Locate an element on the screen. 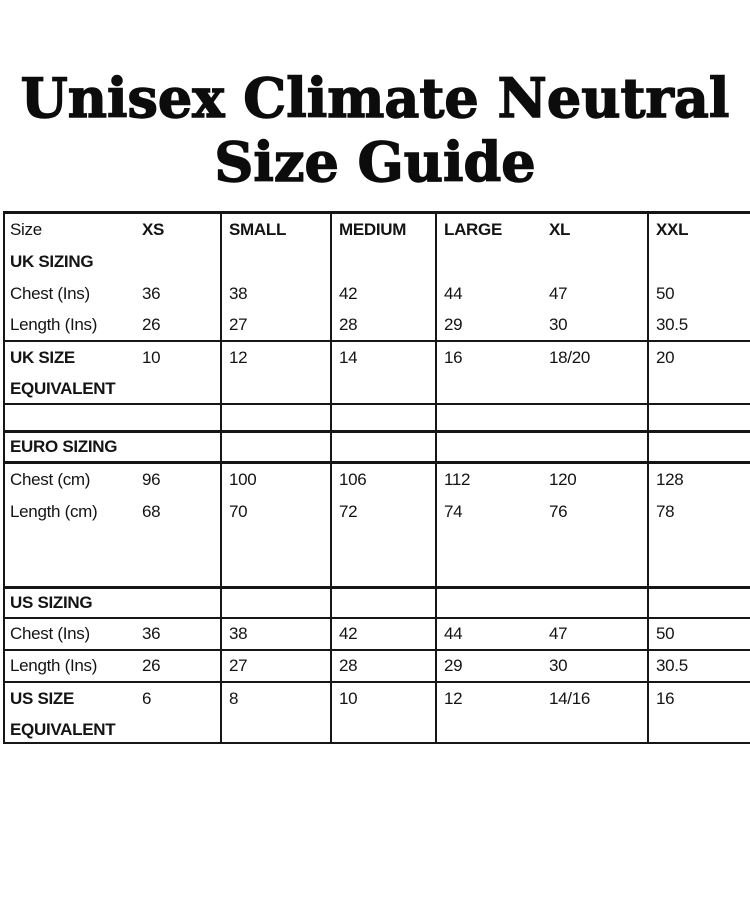 The image size is (750, 905). euro-sizing-row: EURO SIZING is located at coordinates (377, 448).